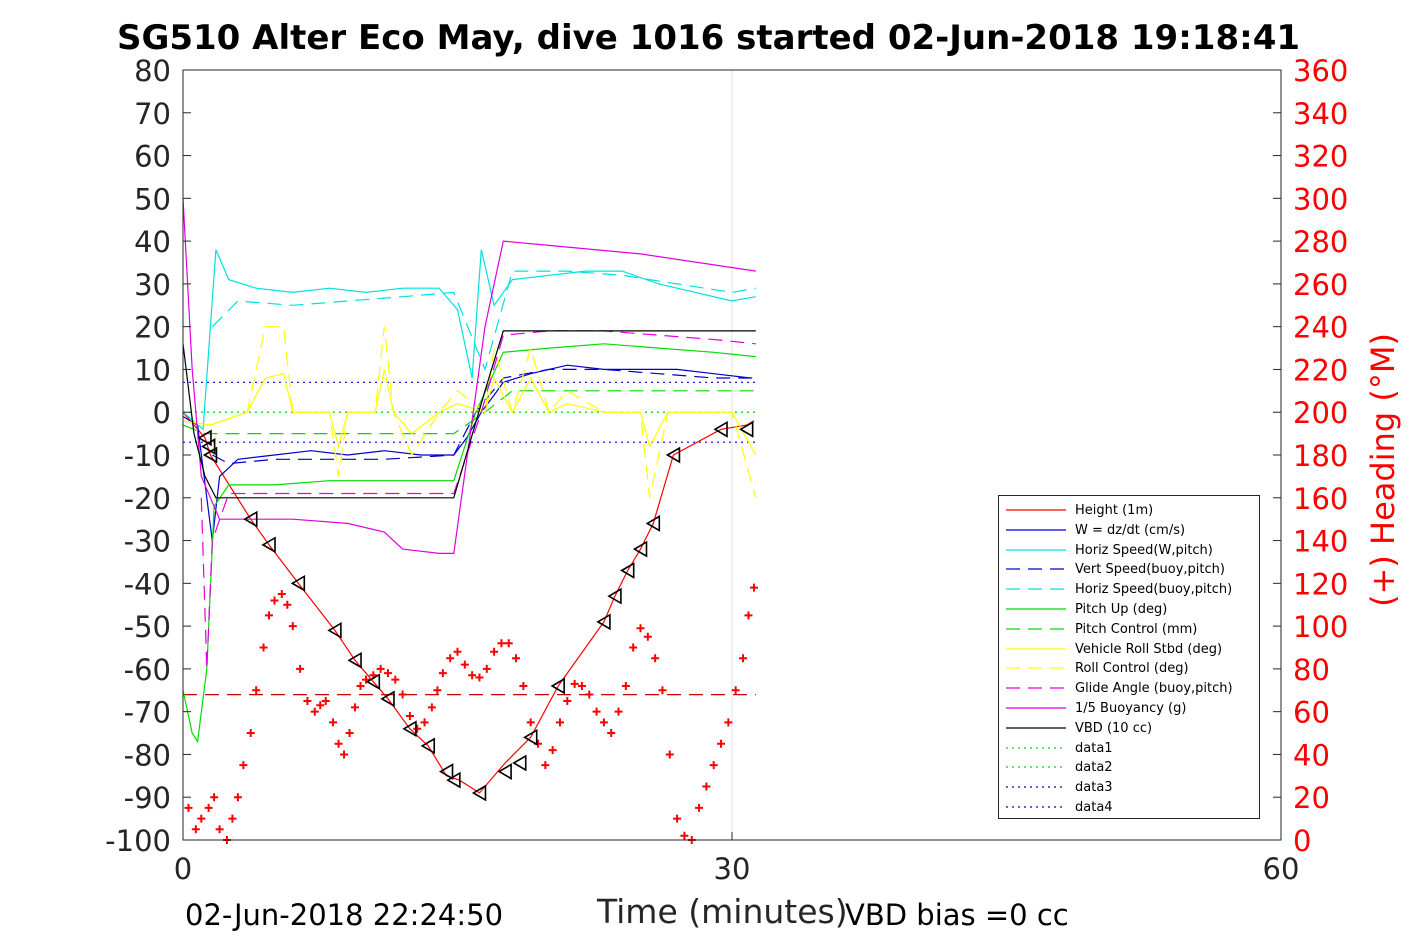  Describe the element at coordinates (1132, 669) in the screenshot. I see `legend-label: Roll Control (deg)` at that location.